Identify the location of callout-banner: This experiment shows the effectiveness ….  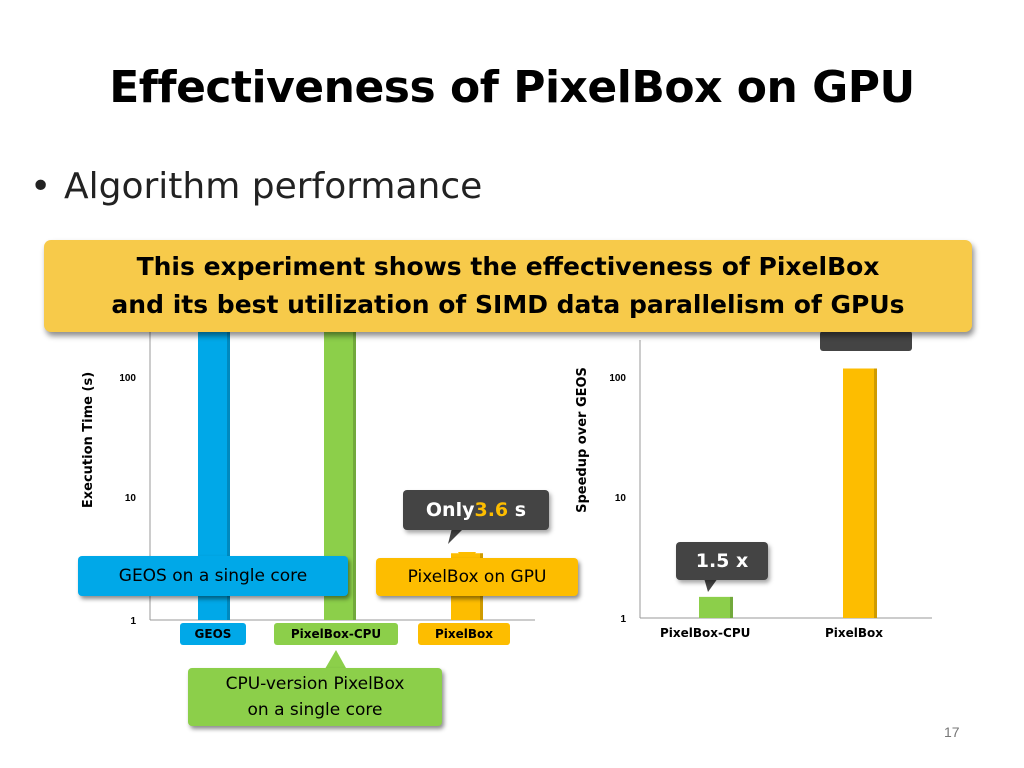
(508, 286).